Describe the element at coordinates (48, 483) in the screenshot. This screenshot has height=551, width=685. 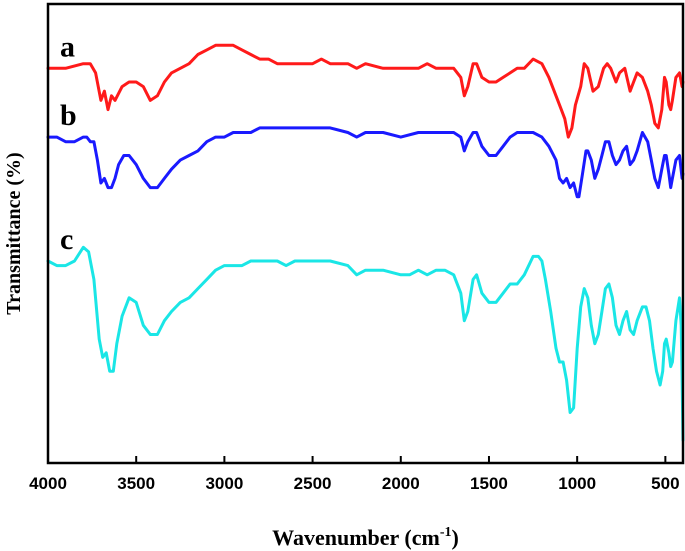
I see `x-tick-label: 4000` at that location.